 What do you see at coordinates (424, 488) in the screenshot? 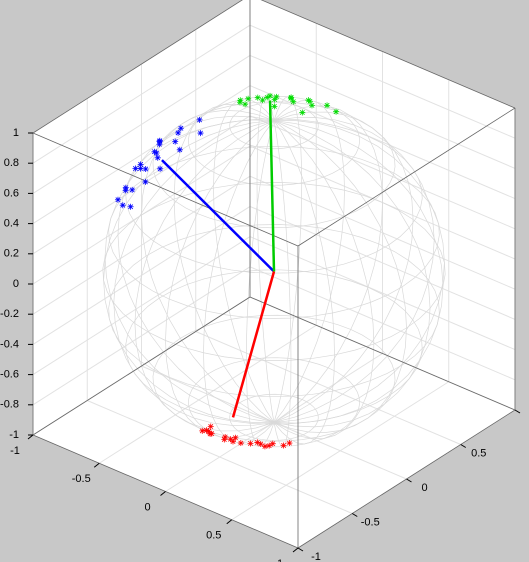
I see `y-tick-label: 0` at bounding box center [424, 488].